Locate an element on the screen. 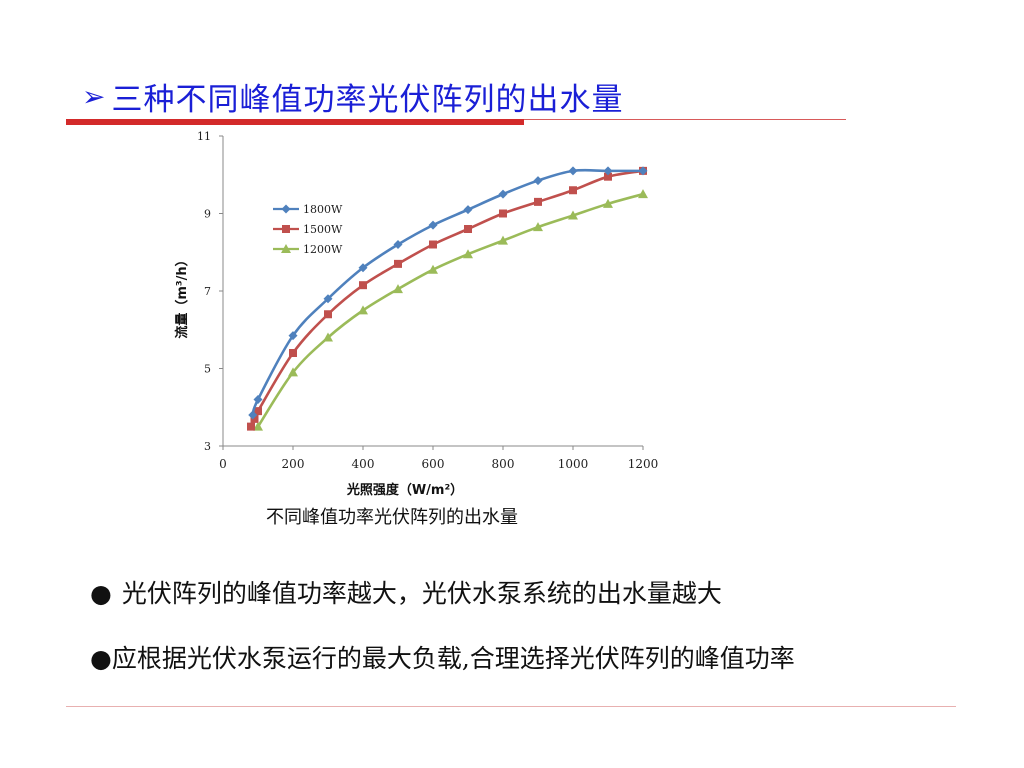  y-tick-label: 3 is located at coordinates (207, 446).